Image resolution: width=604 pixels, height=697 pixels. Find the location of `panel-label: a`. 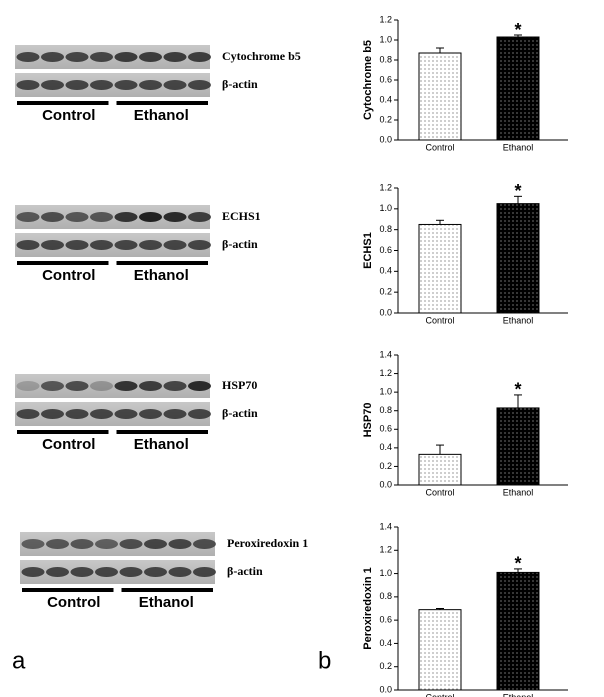

panel-label: a is located at coordinates (19, 660).